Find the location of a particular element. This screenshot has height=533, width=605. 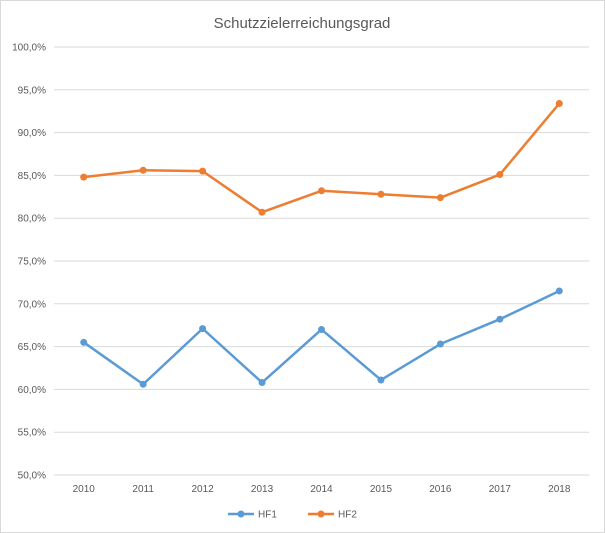

y-tick-label: 60,0% is located at coordinates (32, 390).